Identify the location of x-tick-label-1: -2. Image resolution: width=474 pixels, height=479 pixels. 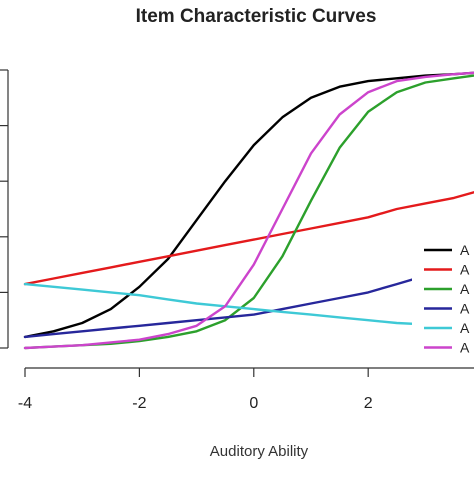
(139, 403).